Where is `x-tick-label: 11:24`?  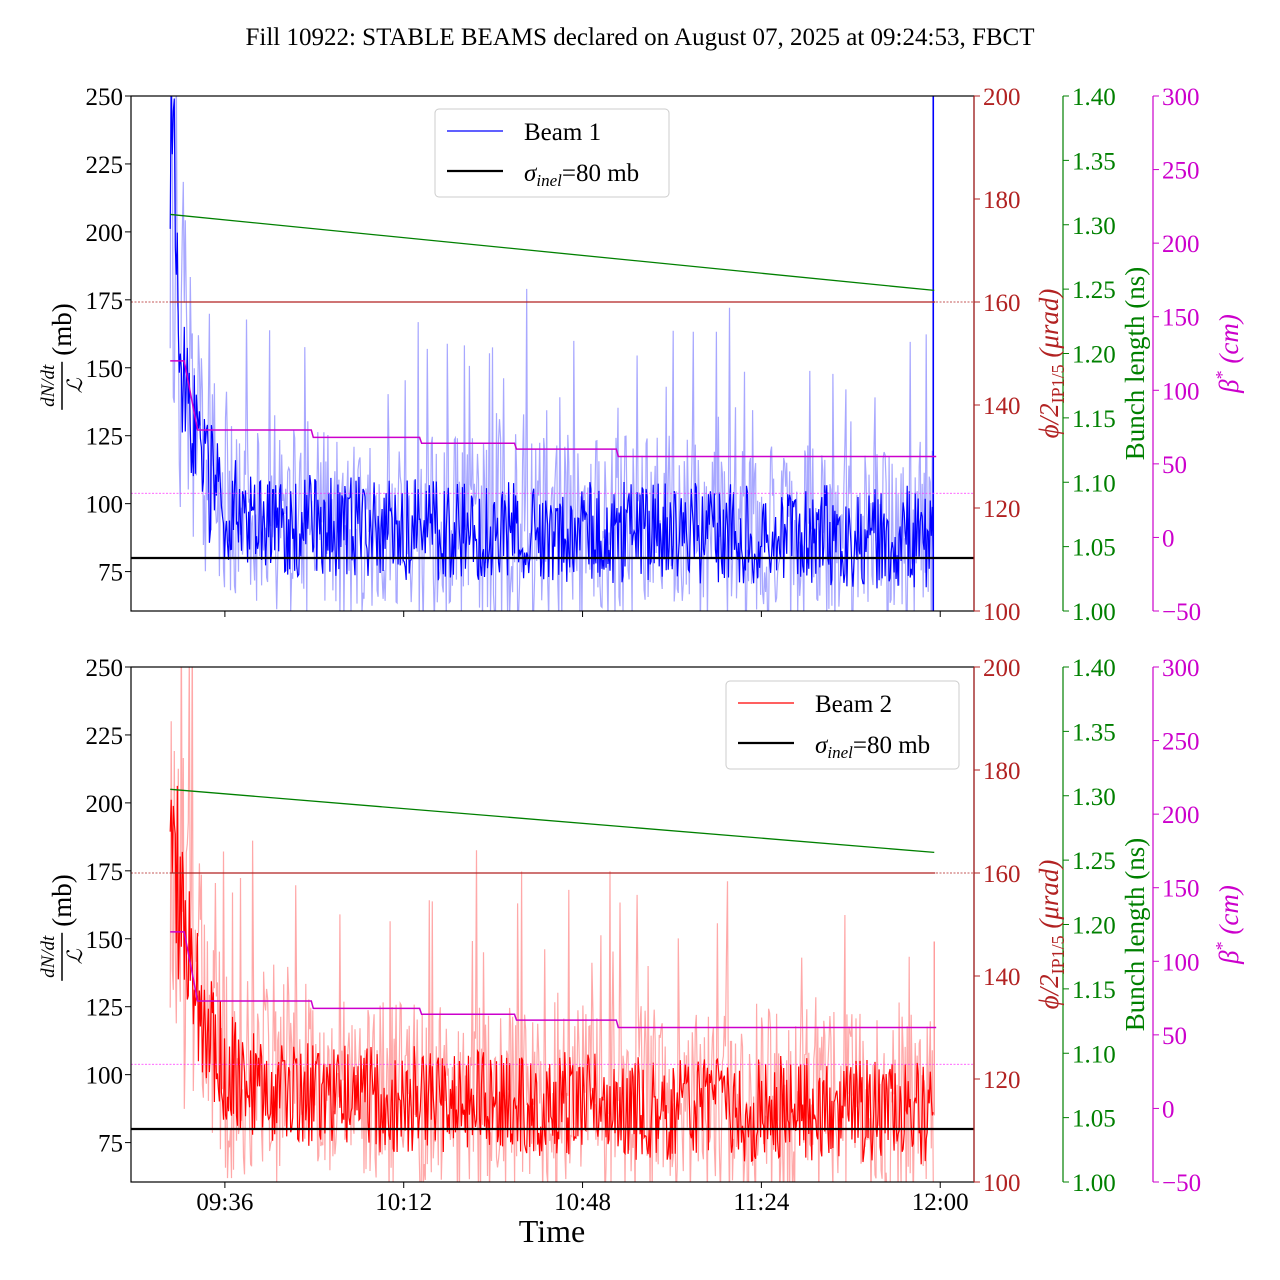 x-tick-label: 11:24 is located at coordinates (761, 1202).